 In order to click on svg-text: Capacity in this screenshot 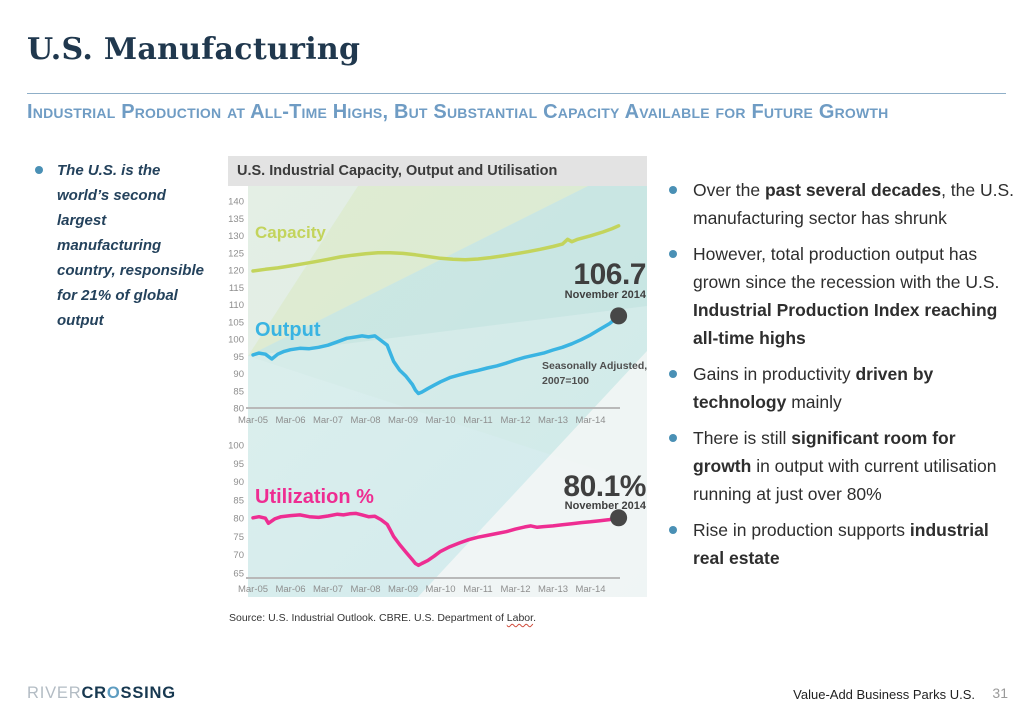, I will do `click(290, 232)`.